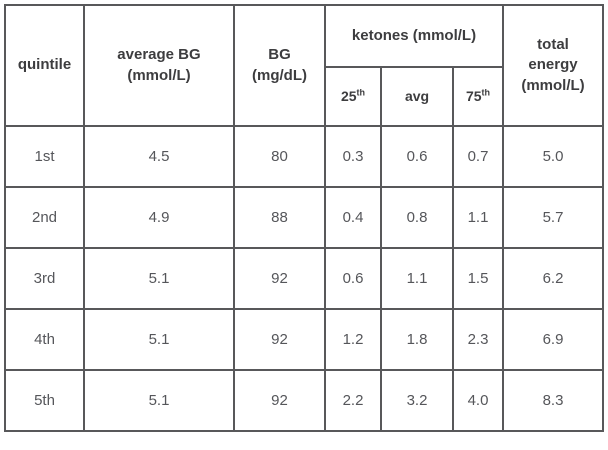 The height and width of the screenshot is (450, 608). What do you see at coordinates (473, 96) in the screenshot?
I see `col-header-75-base: 75` at bounding box center [473, 96].